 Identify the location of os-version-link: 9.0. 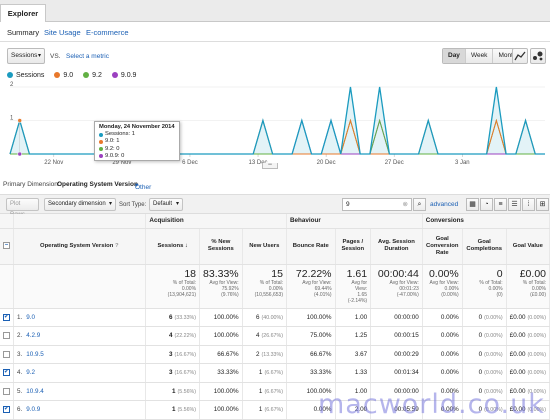
(31, 317).